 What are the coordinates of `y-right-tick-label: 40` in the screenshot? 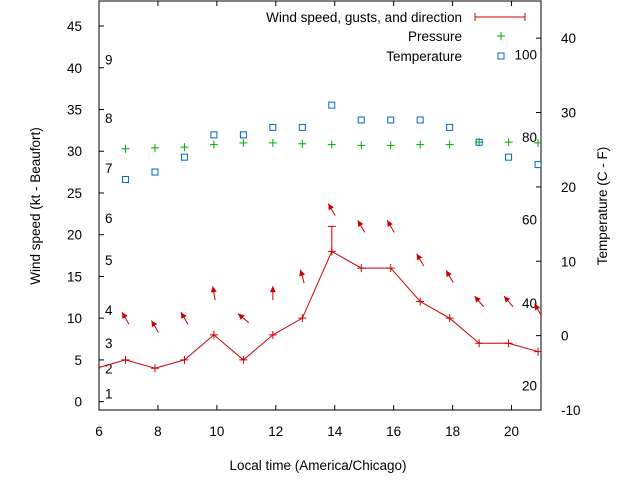 It's located at (568, 38).